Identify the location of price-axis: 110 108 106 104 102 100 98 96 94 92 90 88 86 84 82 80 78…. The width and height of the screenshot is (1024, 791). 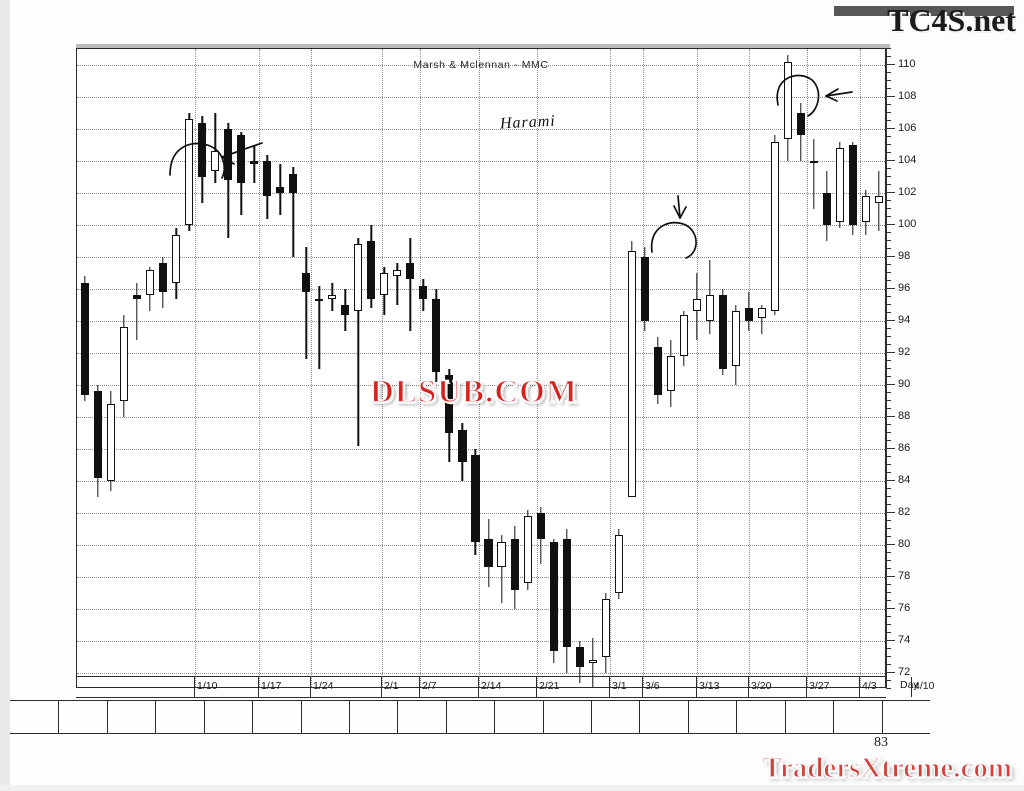
(915, 368).